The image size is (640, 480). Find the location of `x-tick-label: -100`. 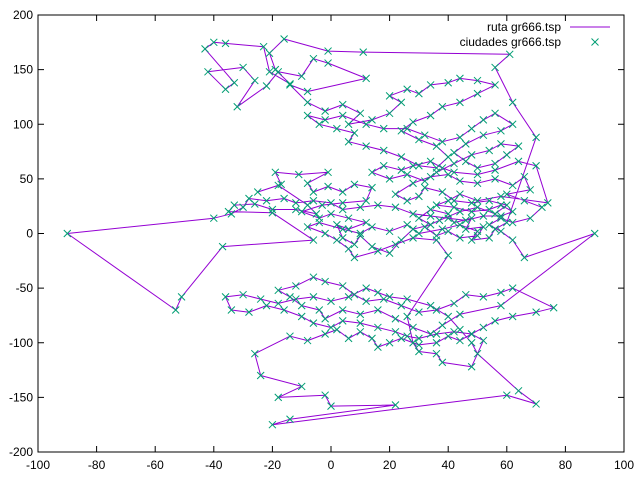

x-tick-label: -100 is located at coordinates (38, 465).